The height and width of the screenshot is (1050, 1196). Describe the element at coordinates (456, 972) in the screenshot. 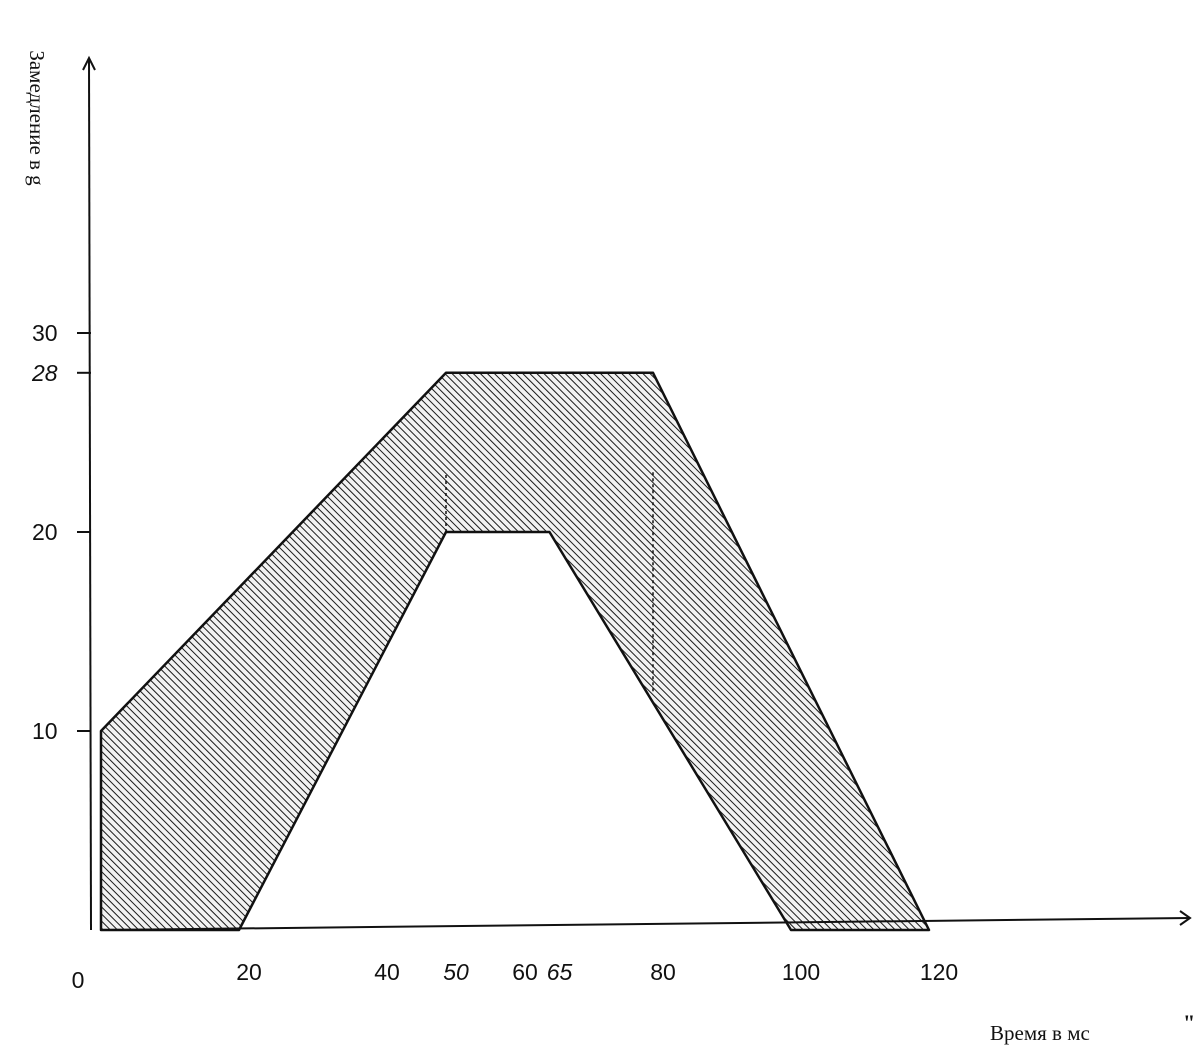

I see `x-tick-label-50: 50` at that location.